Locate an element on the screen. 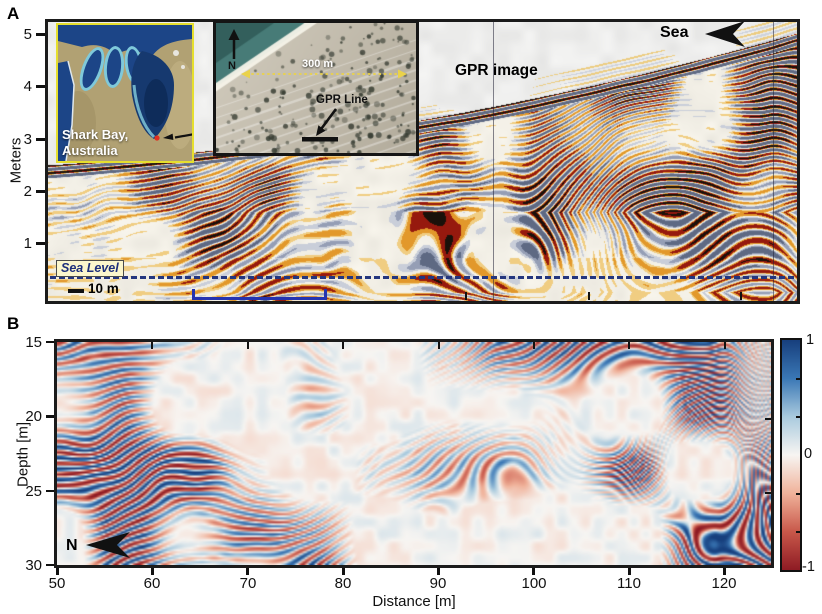 This screenshot has width=822, height=614. colorbar-label-0: 0 is located at coordinates (808, 454).